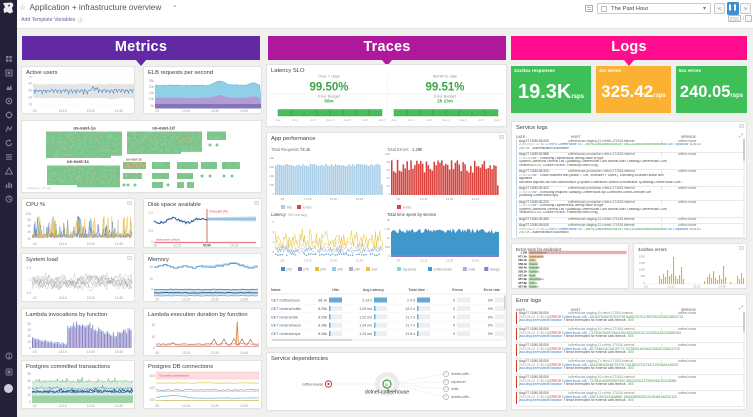 The image size is (753, 417). What do you see at coordinates (219, 212) in the screenshot?
I see `svg-text: Forecast (%)` at bounding box center [219, 212].